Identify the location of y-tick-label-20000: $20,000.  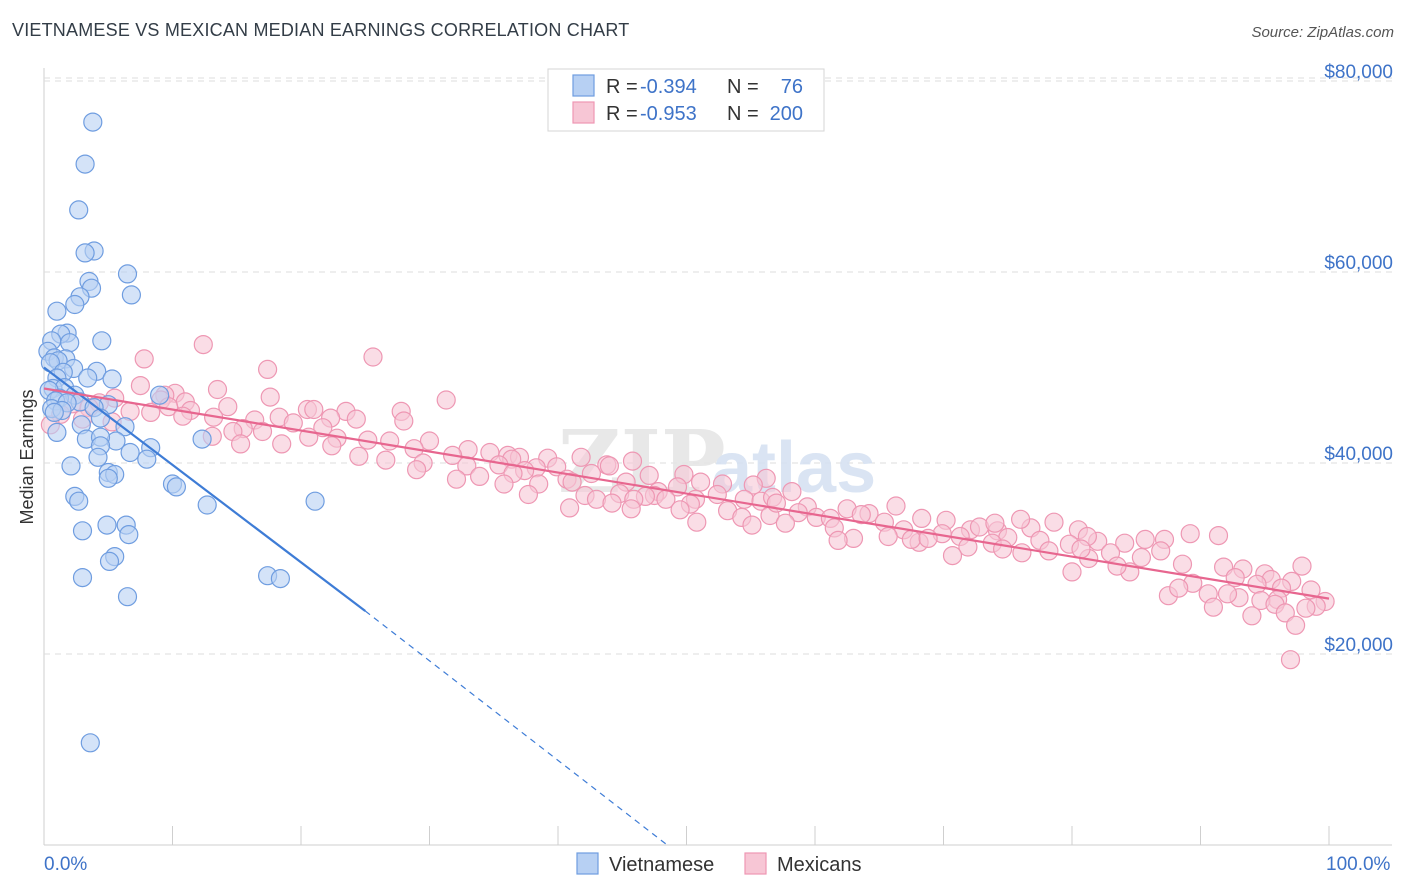
(1358, 645).